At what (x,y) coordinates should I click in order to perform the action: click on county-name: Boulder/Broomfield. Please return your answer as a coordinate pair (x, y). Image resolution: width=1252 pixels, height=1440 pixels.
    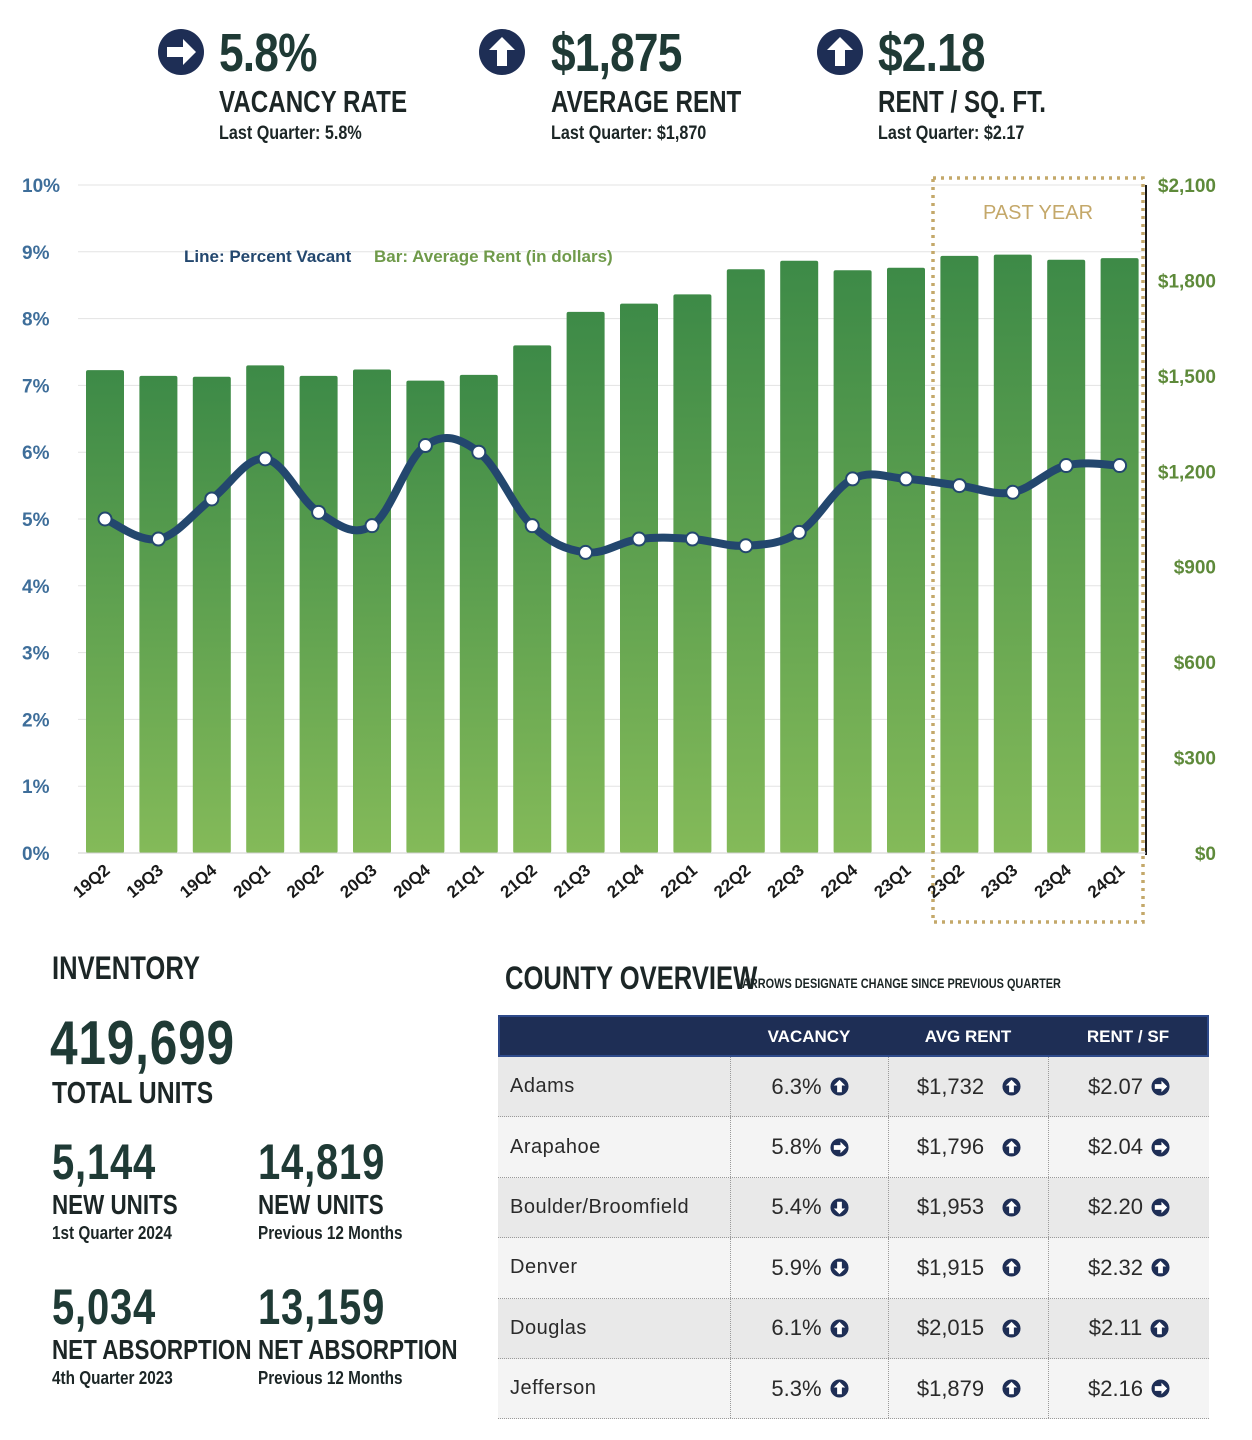
    Looking at the image, I should click on (599, 1207).